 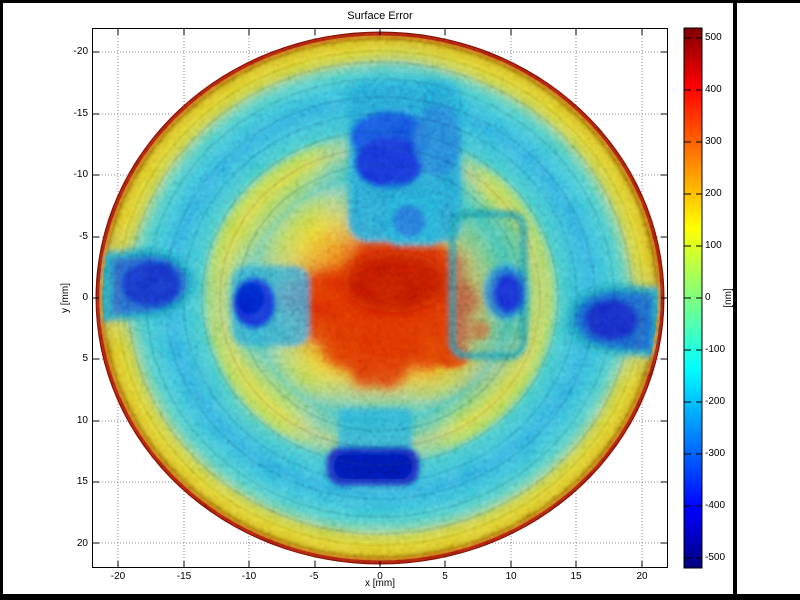 What do you see at coordinates (713, 141) in the screenshot?
I see `colorbar-tick-label: 300` at bounding box center [713, 141].